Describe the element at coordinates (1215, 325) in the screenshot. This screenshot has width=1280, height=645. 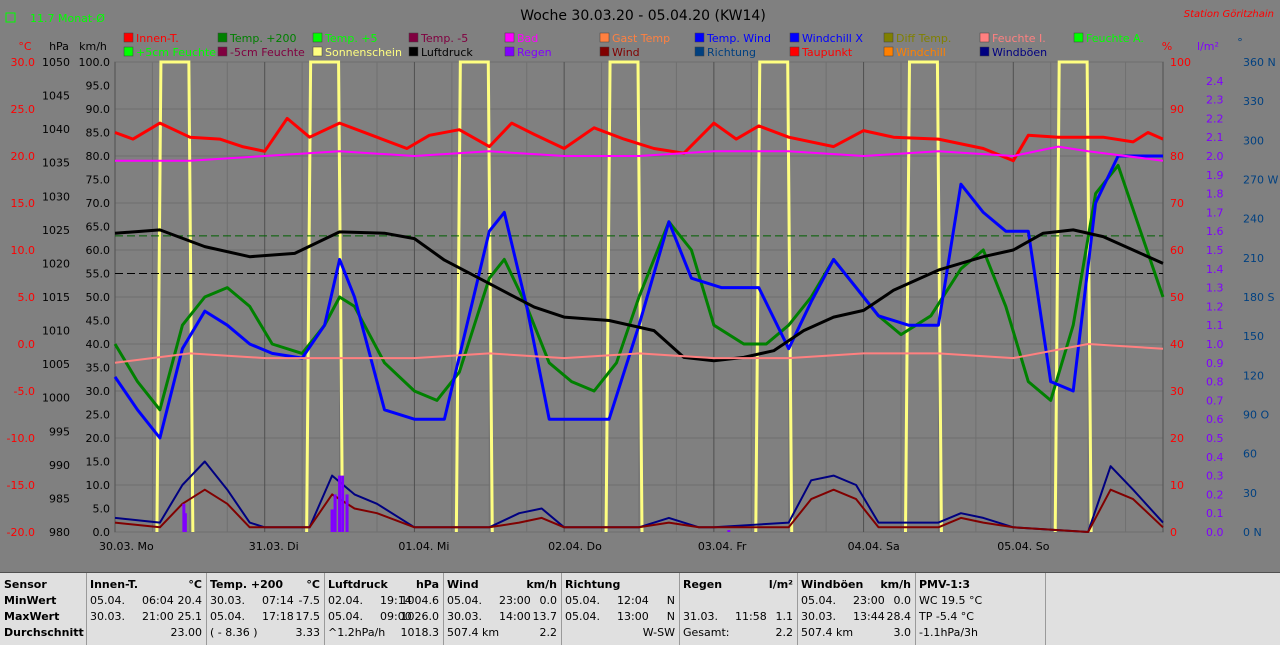
I see `rain-tick-label: 1.1` at that location.